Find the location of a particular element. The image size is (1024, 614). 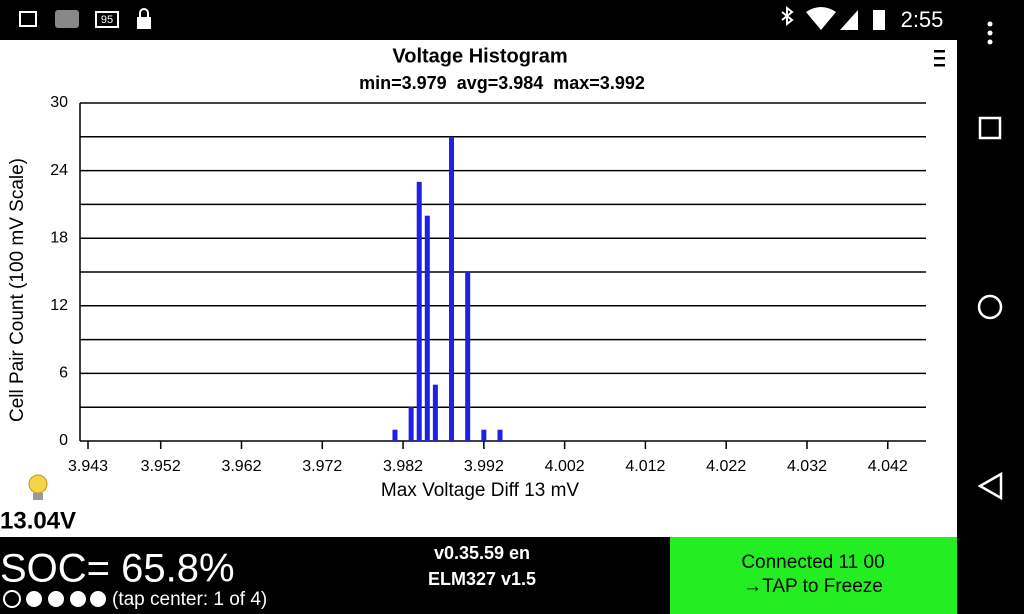

y-axis-label: Cell Pair Count (100 mV Scale) is located at coordinates (17, 290).